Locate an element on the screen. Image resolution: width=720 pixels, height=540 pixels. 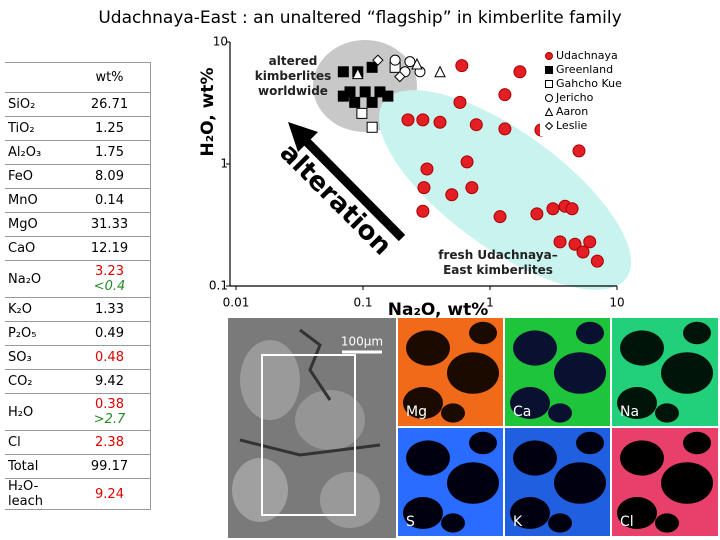
oxide-cell: 0.49 is located at coordinates (110, 333).